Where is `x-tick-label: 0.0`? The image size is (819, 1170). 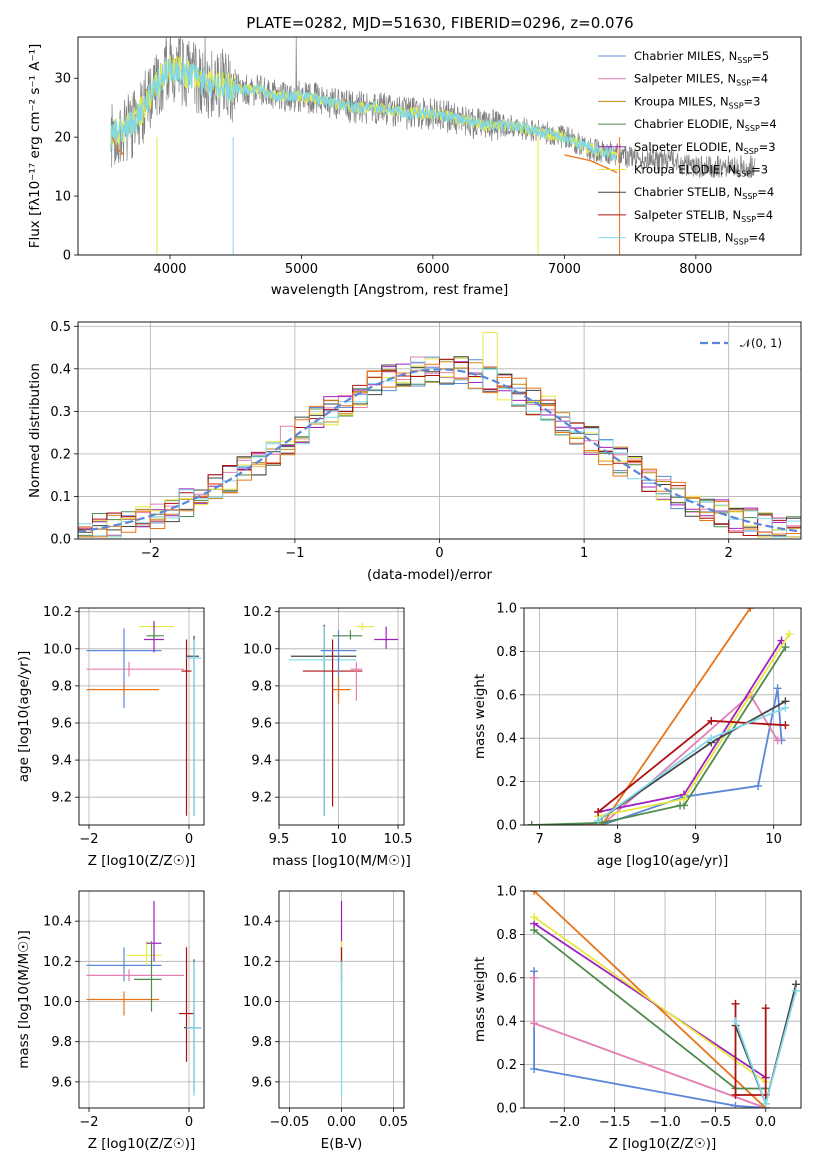
x-tick-label: 0.0 is located at coordinates (765, 1122).